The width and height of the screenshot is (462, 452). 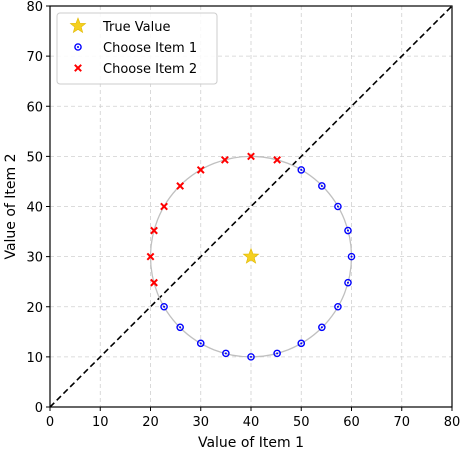 I want to click on x-tick-label: 0, so click(x=50, y=422).